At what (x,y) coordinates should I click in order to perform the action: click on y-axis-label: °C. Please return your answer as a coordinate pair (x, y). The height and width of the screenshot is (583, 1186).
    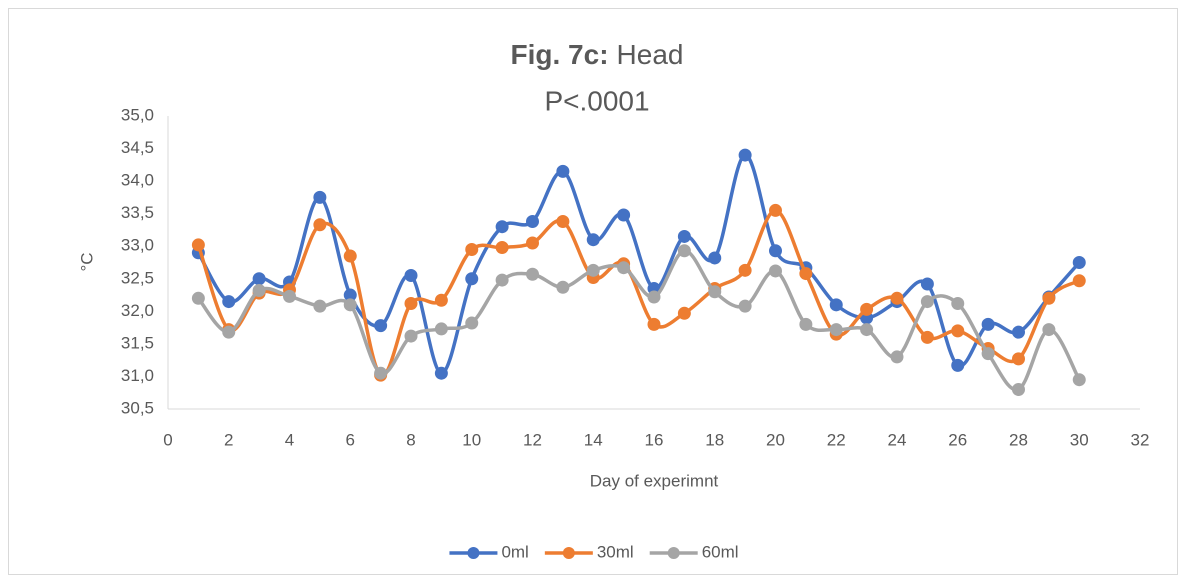
    Looking at the image, I should click on (86, 261).